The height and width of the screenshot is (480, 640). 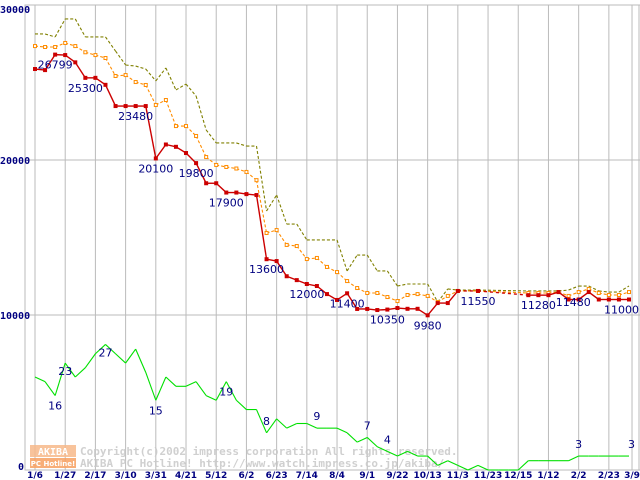 What do you see at coordinates (387, 439) in the screenshot?
I see `data-label: 4` at bounding box center [387, 439].